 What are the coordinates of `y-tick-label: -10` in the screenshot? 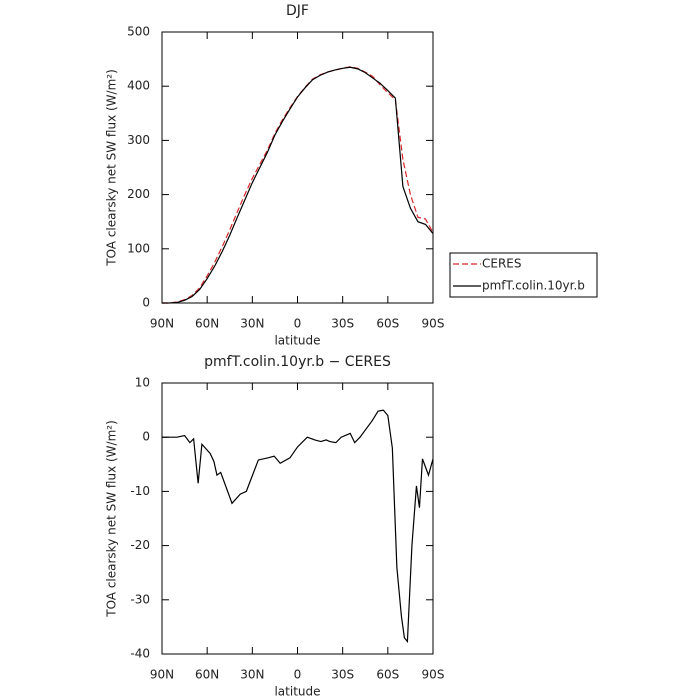 It's located at (140, 491).